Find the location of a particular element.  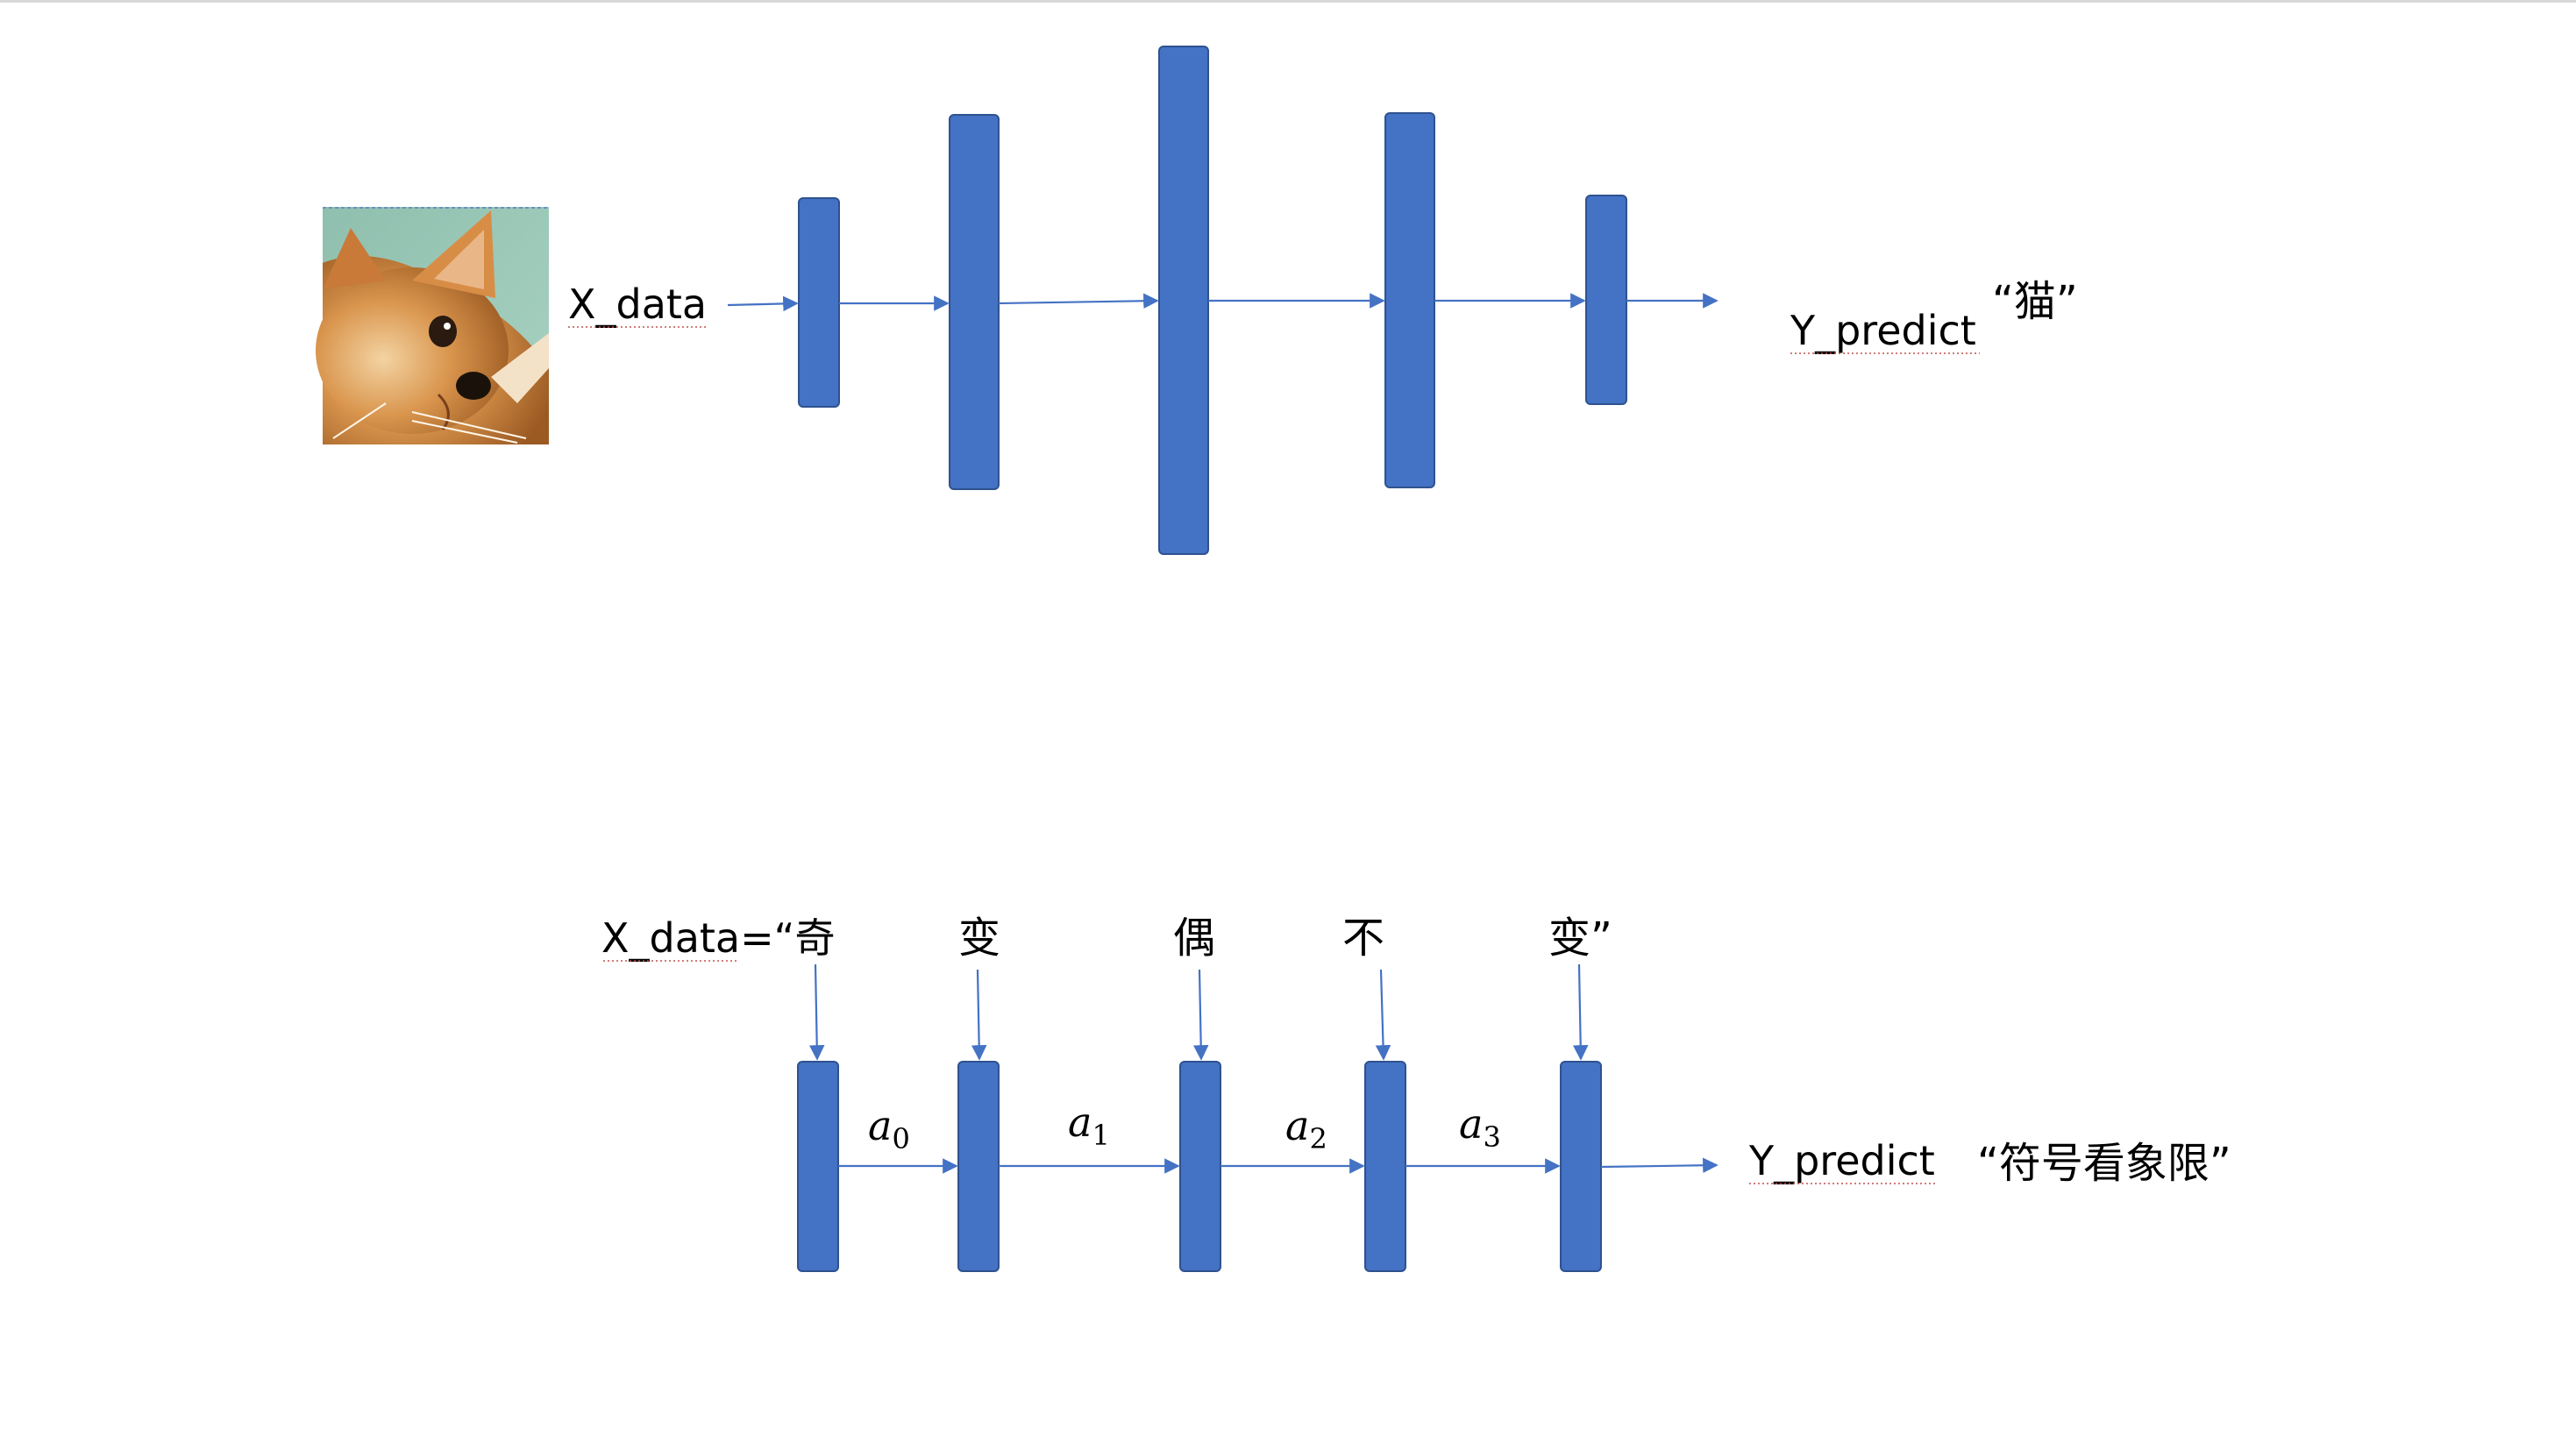

cnn-arrow-input is located at coordinates (763, 303).